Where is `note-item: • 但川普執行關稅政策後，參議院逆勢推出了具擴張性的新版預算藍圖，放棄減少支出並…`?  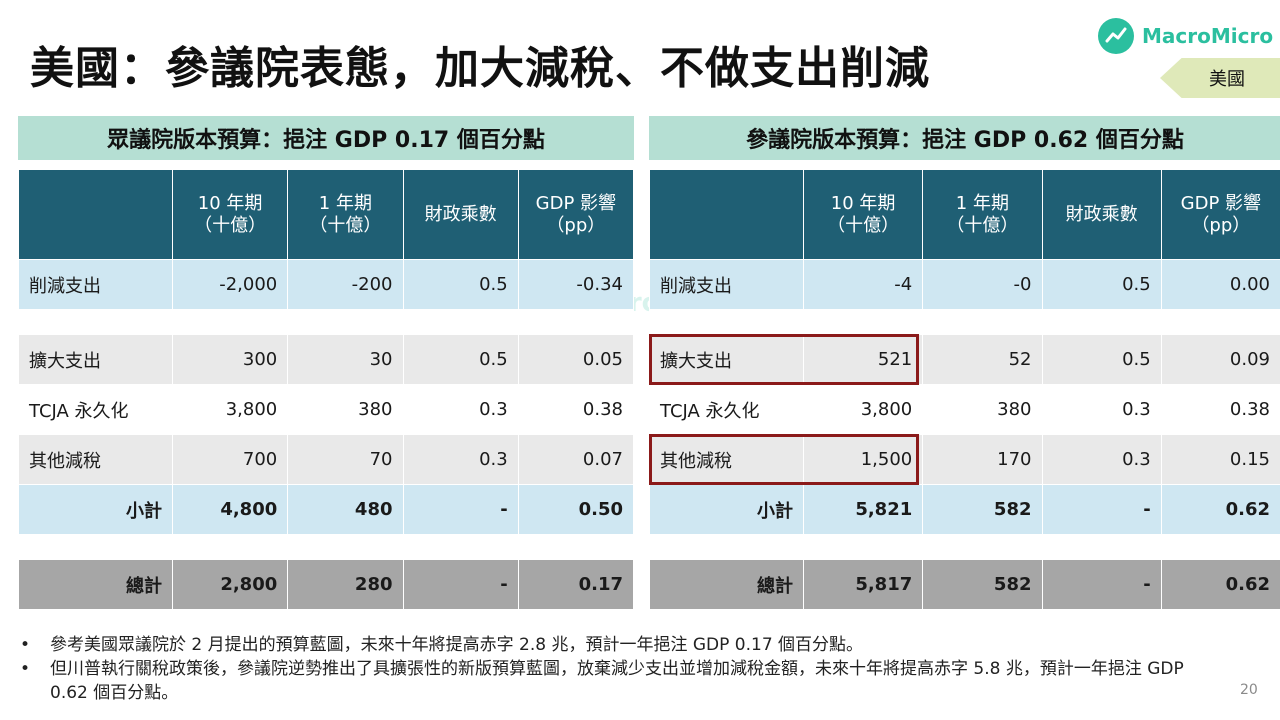 note-item: • 但川普執行關稅政策後，參議院逆勢推出了具擴張性的新版預算藍圖，放棄減少支出並… is located at coordinates (620, 681).